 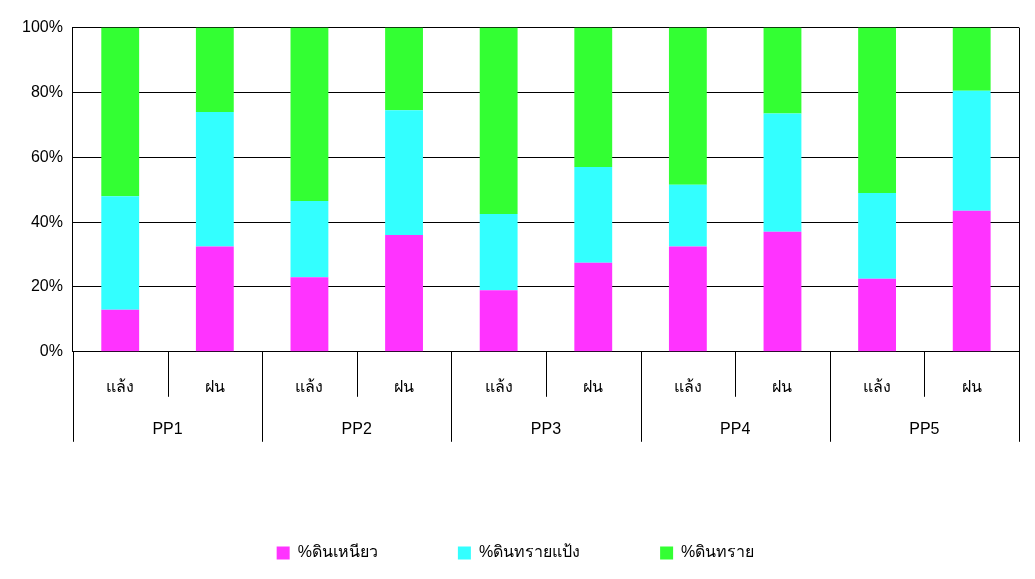 What do you see at coordinates (337, 552) in the screenshot?
I see `legend-label: %ดินเหนียว` at bounding box center [337, 552].